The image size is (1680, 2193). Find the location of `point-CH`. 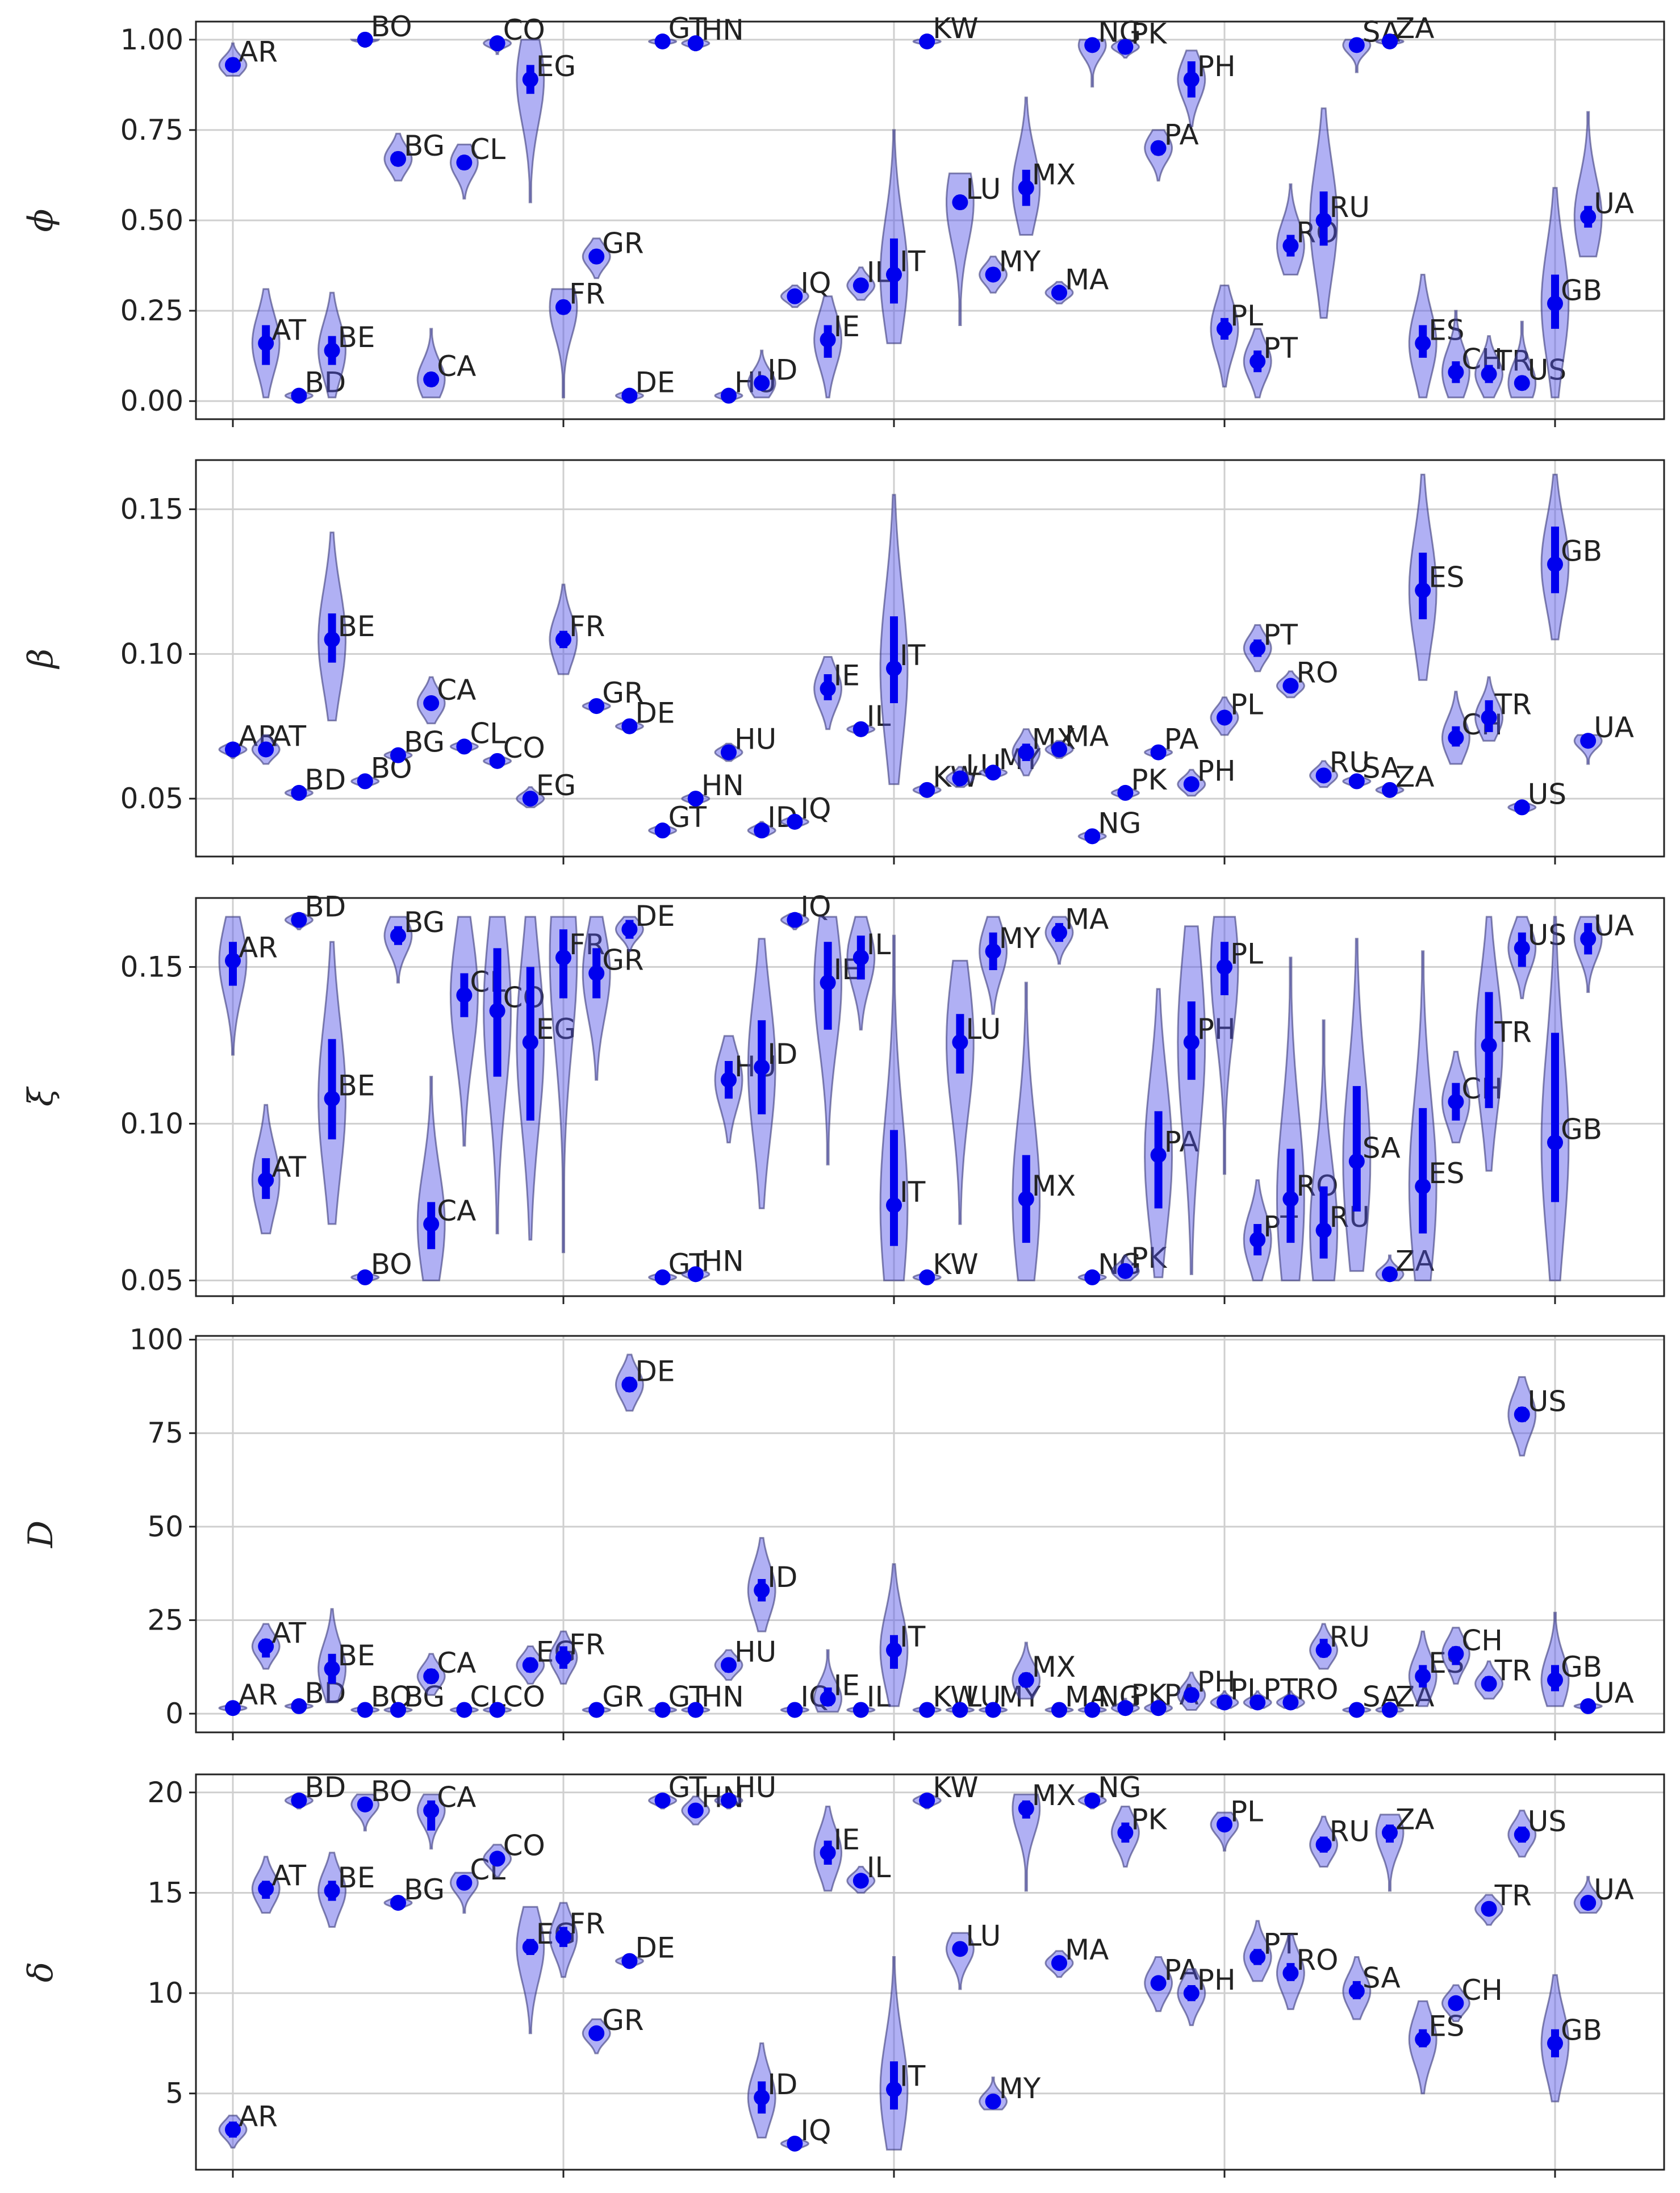

point-CH is located at coordinates (1456, 738).